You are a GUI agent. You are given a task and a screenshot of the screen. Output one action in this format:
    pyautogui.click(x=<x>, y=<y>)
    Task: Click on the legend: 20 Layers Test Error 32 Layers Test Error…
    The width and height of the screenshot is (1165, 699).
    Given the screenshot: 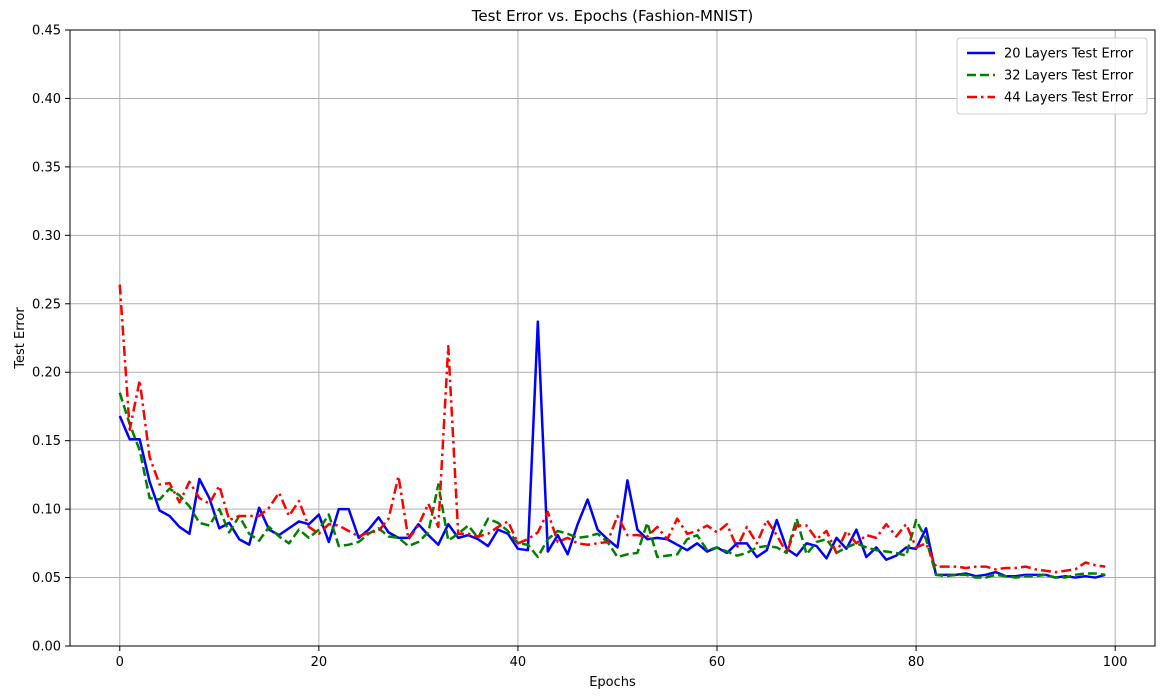 What is the action you would take?
    pyautogui.click(x=1052, y=76)
    